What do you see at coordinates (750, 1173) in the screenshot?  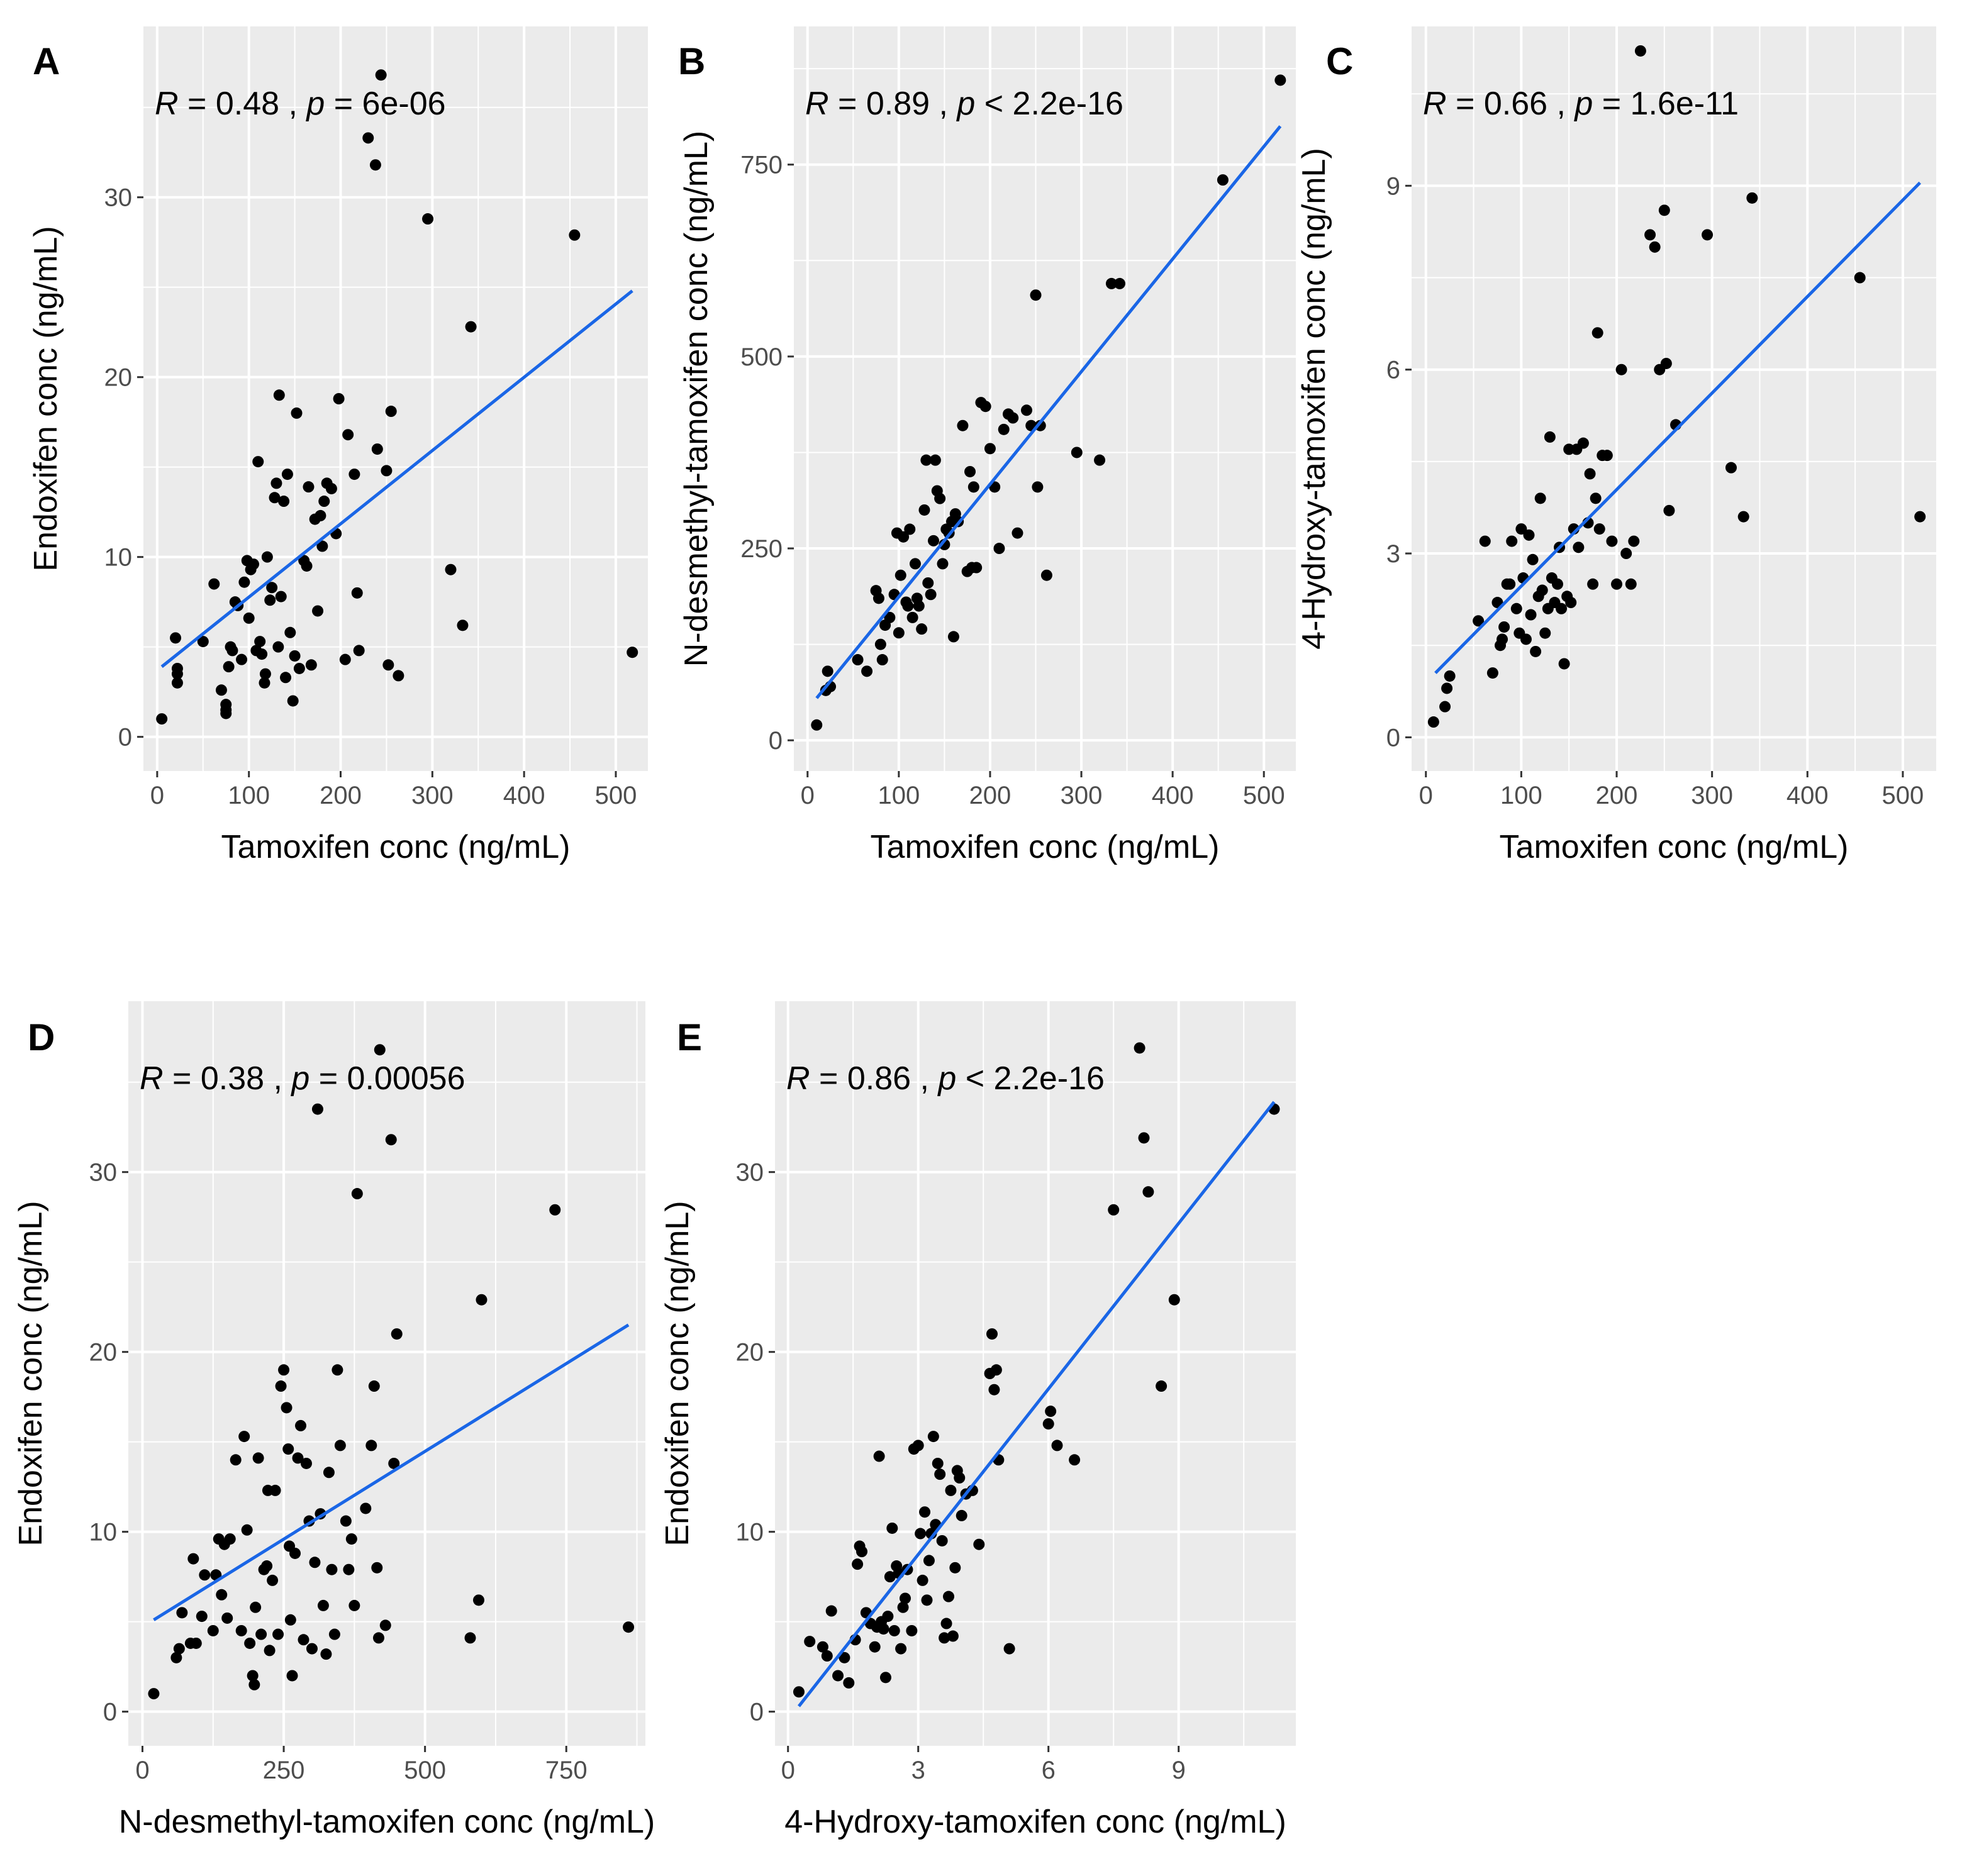 I see `y-tick-label: 30` at bounding box center [750, 1173].